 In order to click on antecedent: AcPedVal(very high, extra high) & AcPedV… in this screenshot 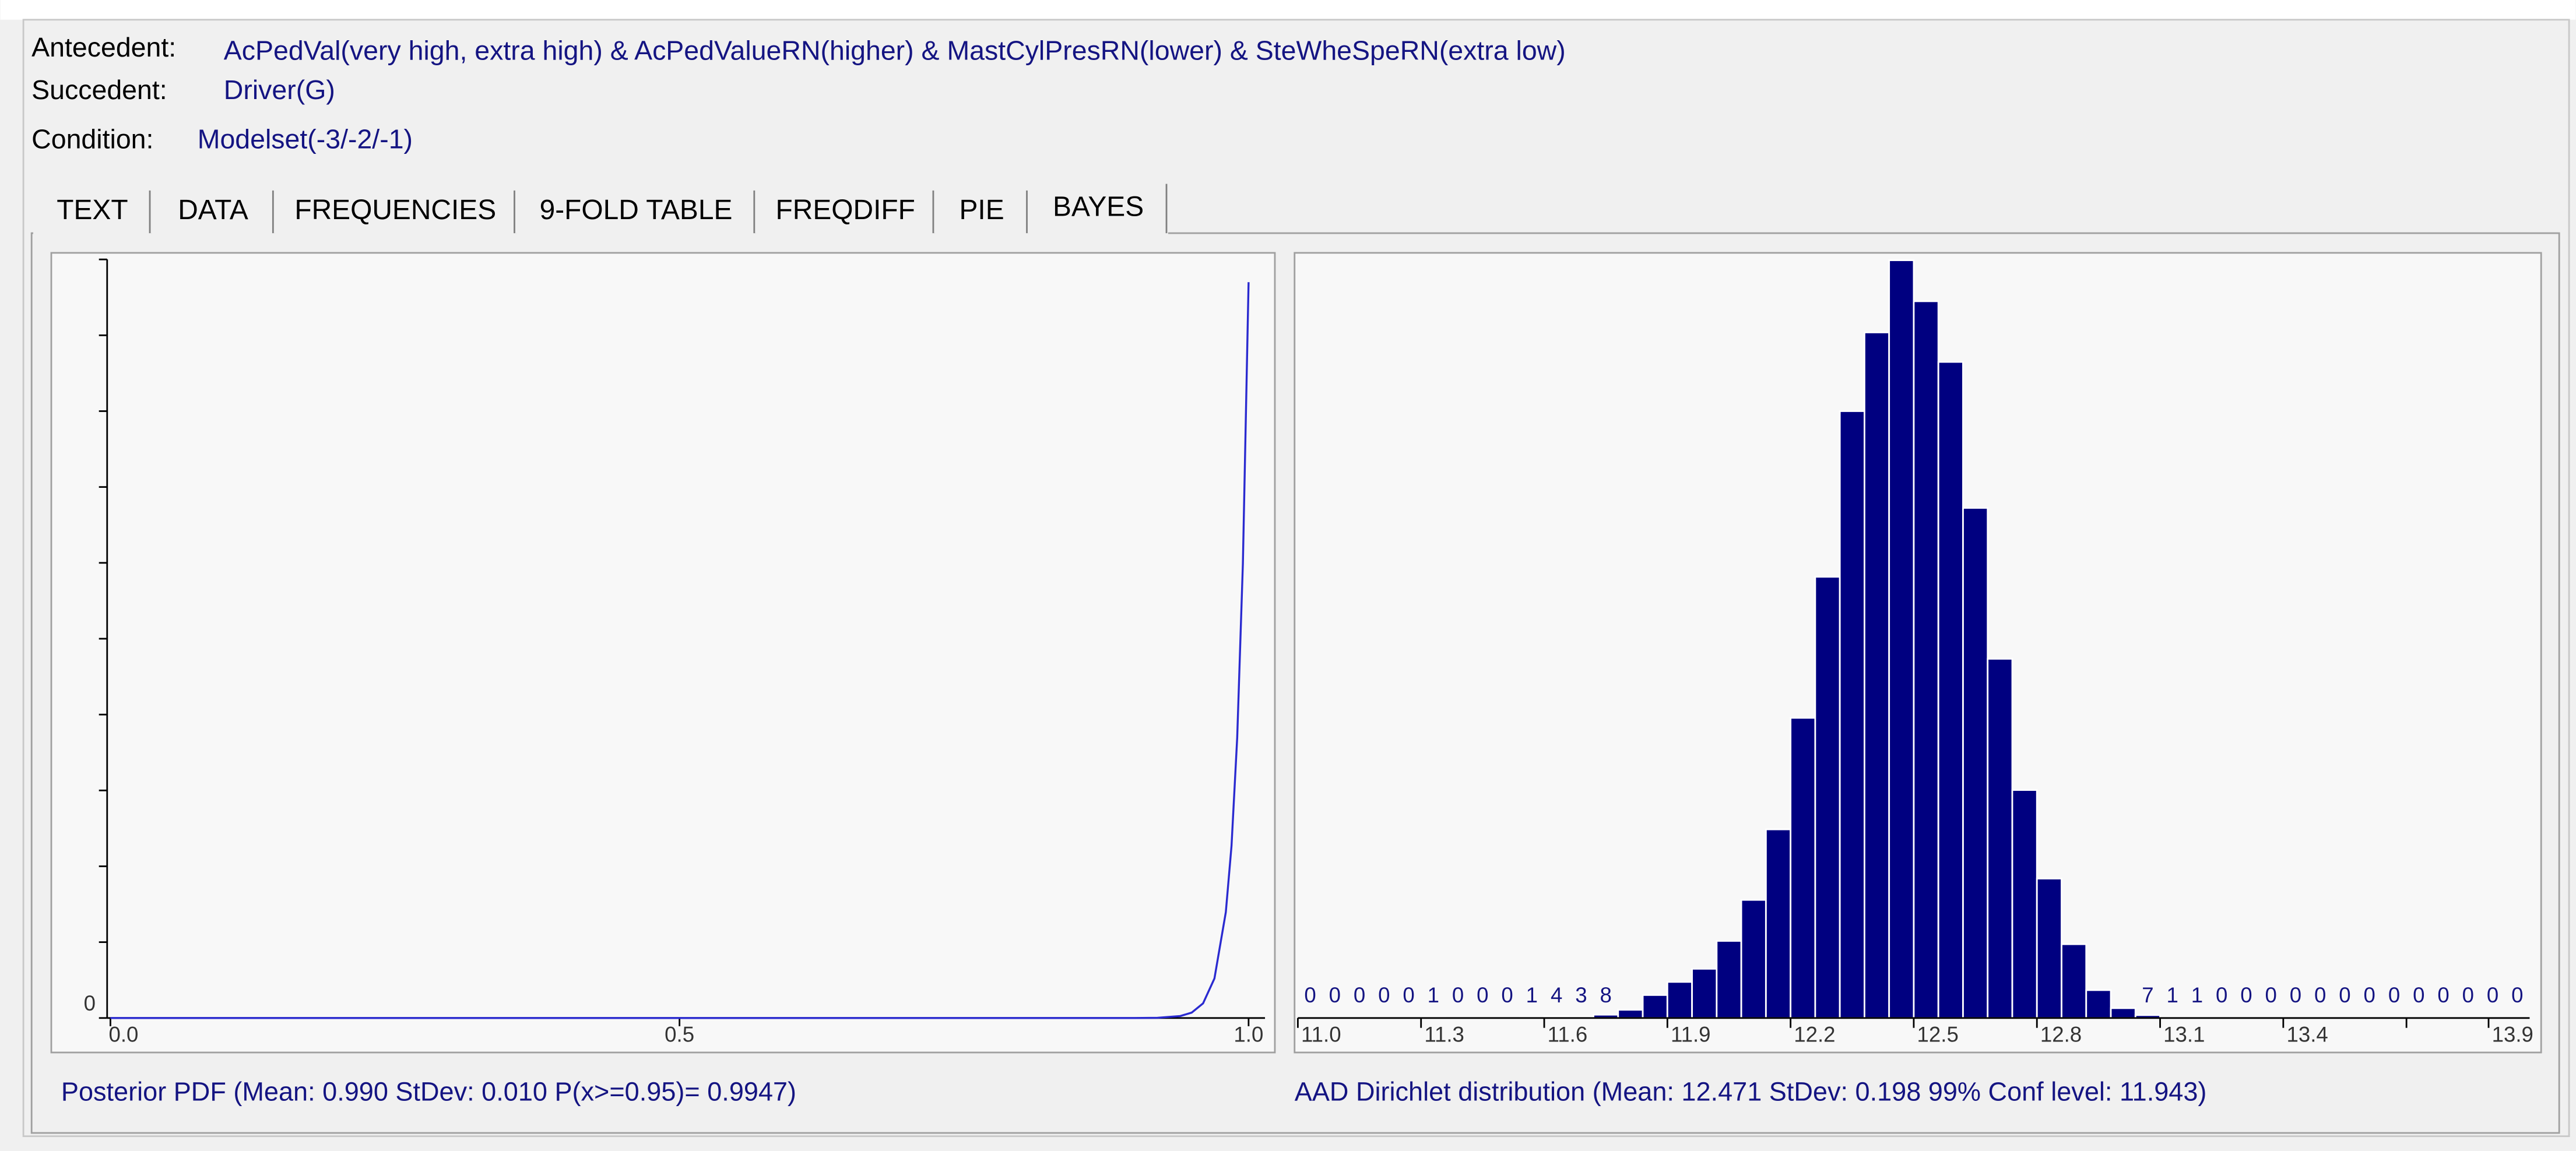, I will do `click(895, 50)`.